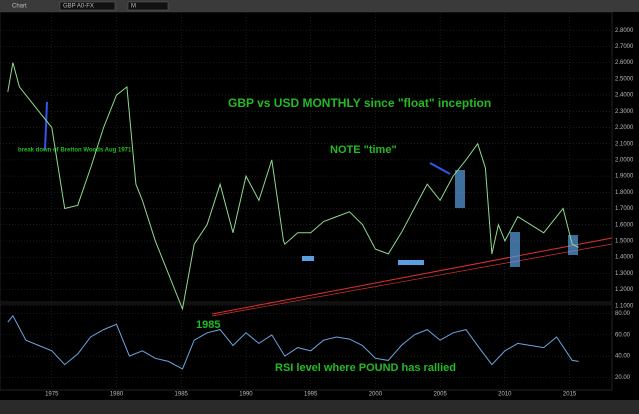 The height and width of the screenshot is (414, 639). Describe the element at coordinates (319, 407) in the screenshot. I see `status-bar` at that location.